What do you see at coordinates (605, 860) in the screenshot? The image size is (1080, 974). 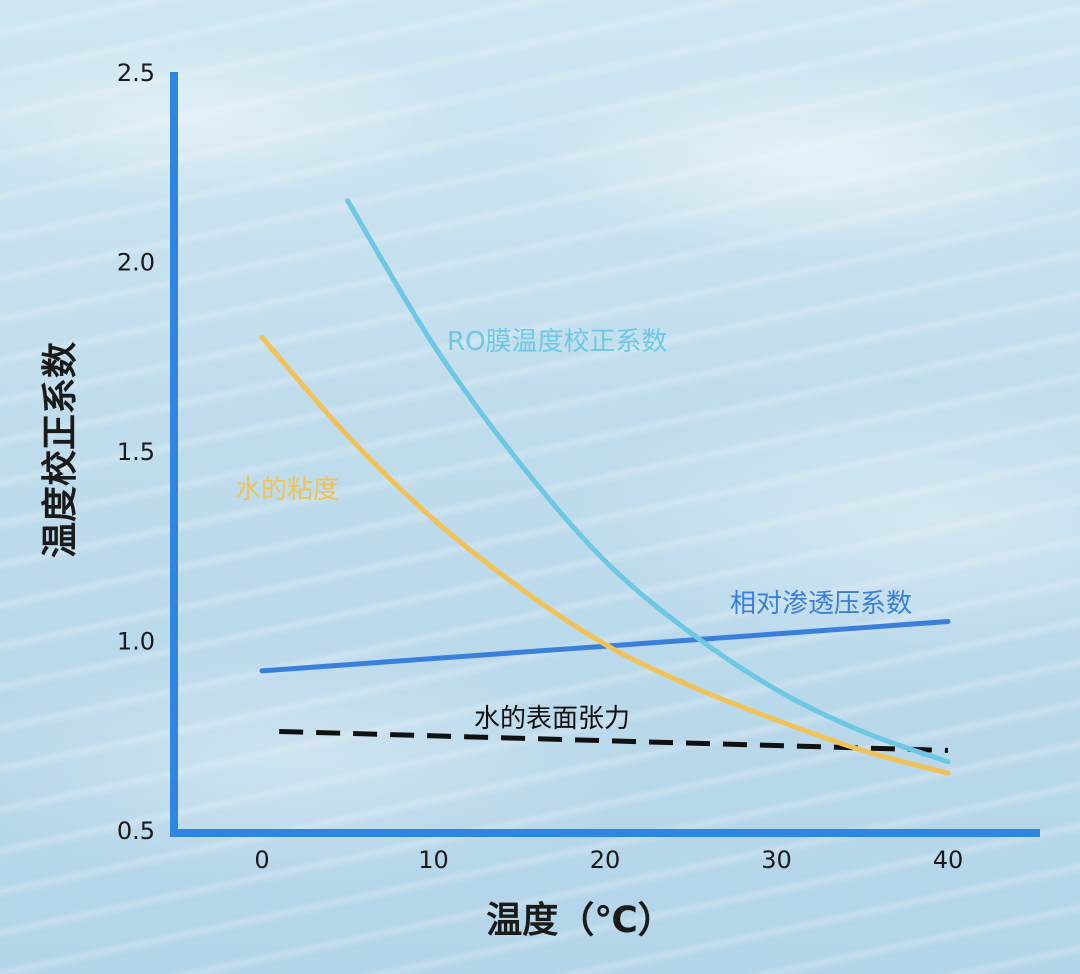 I see `x-tick-label: 20` at bounding box center [605, 860].